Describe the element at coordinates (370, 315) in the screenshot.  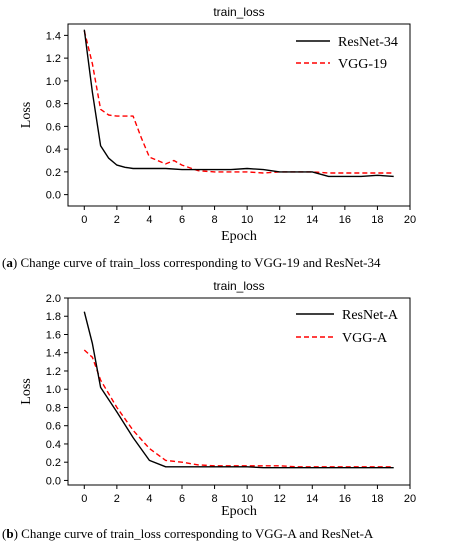
I see `legend-label-resnet-a: ResNet-A` at that location.